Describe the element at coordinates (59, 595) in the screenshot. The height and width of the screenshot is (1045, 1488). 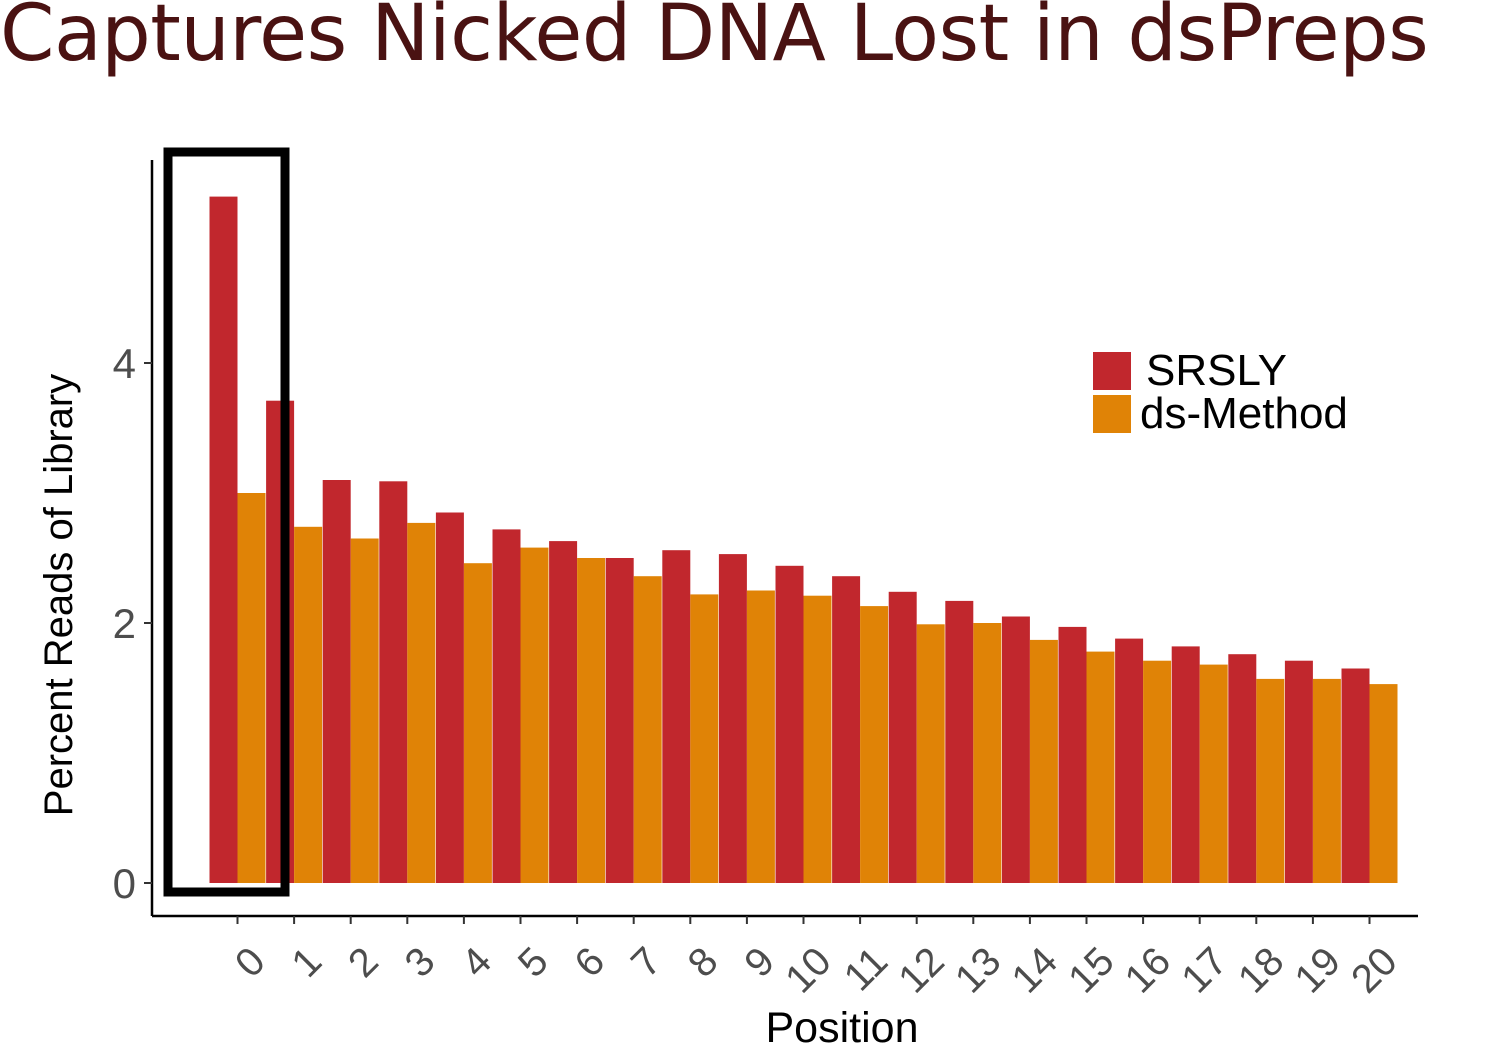
I see `y-axis-title: Percent Reads of Library` at that location.